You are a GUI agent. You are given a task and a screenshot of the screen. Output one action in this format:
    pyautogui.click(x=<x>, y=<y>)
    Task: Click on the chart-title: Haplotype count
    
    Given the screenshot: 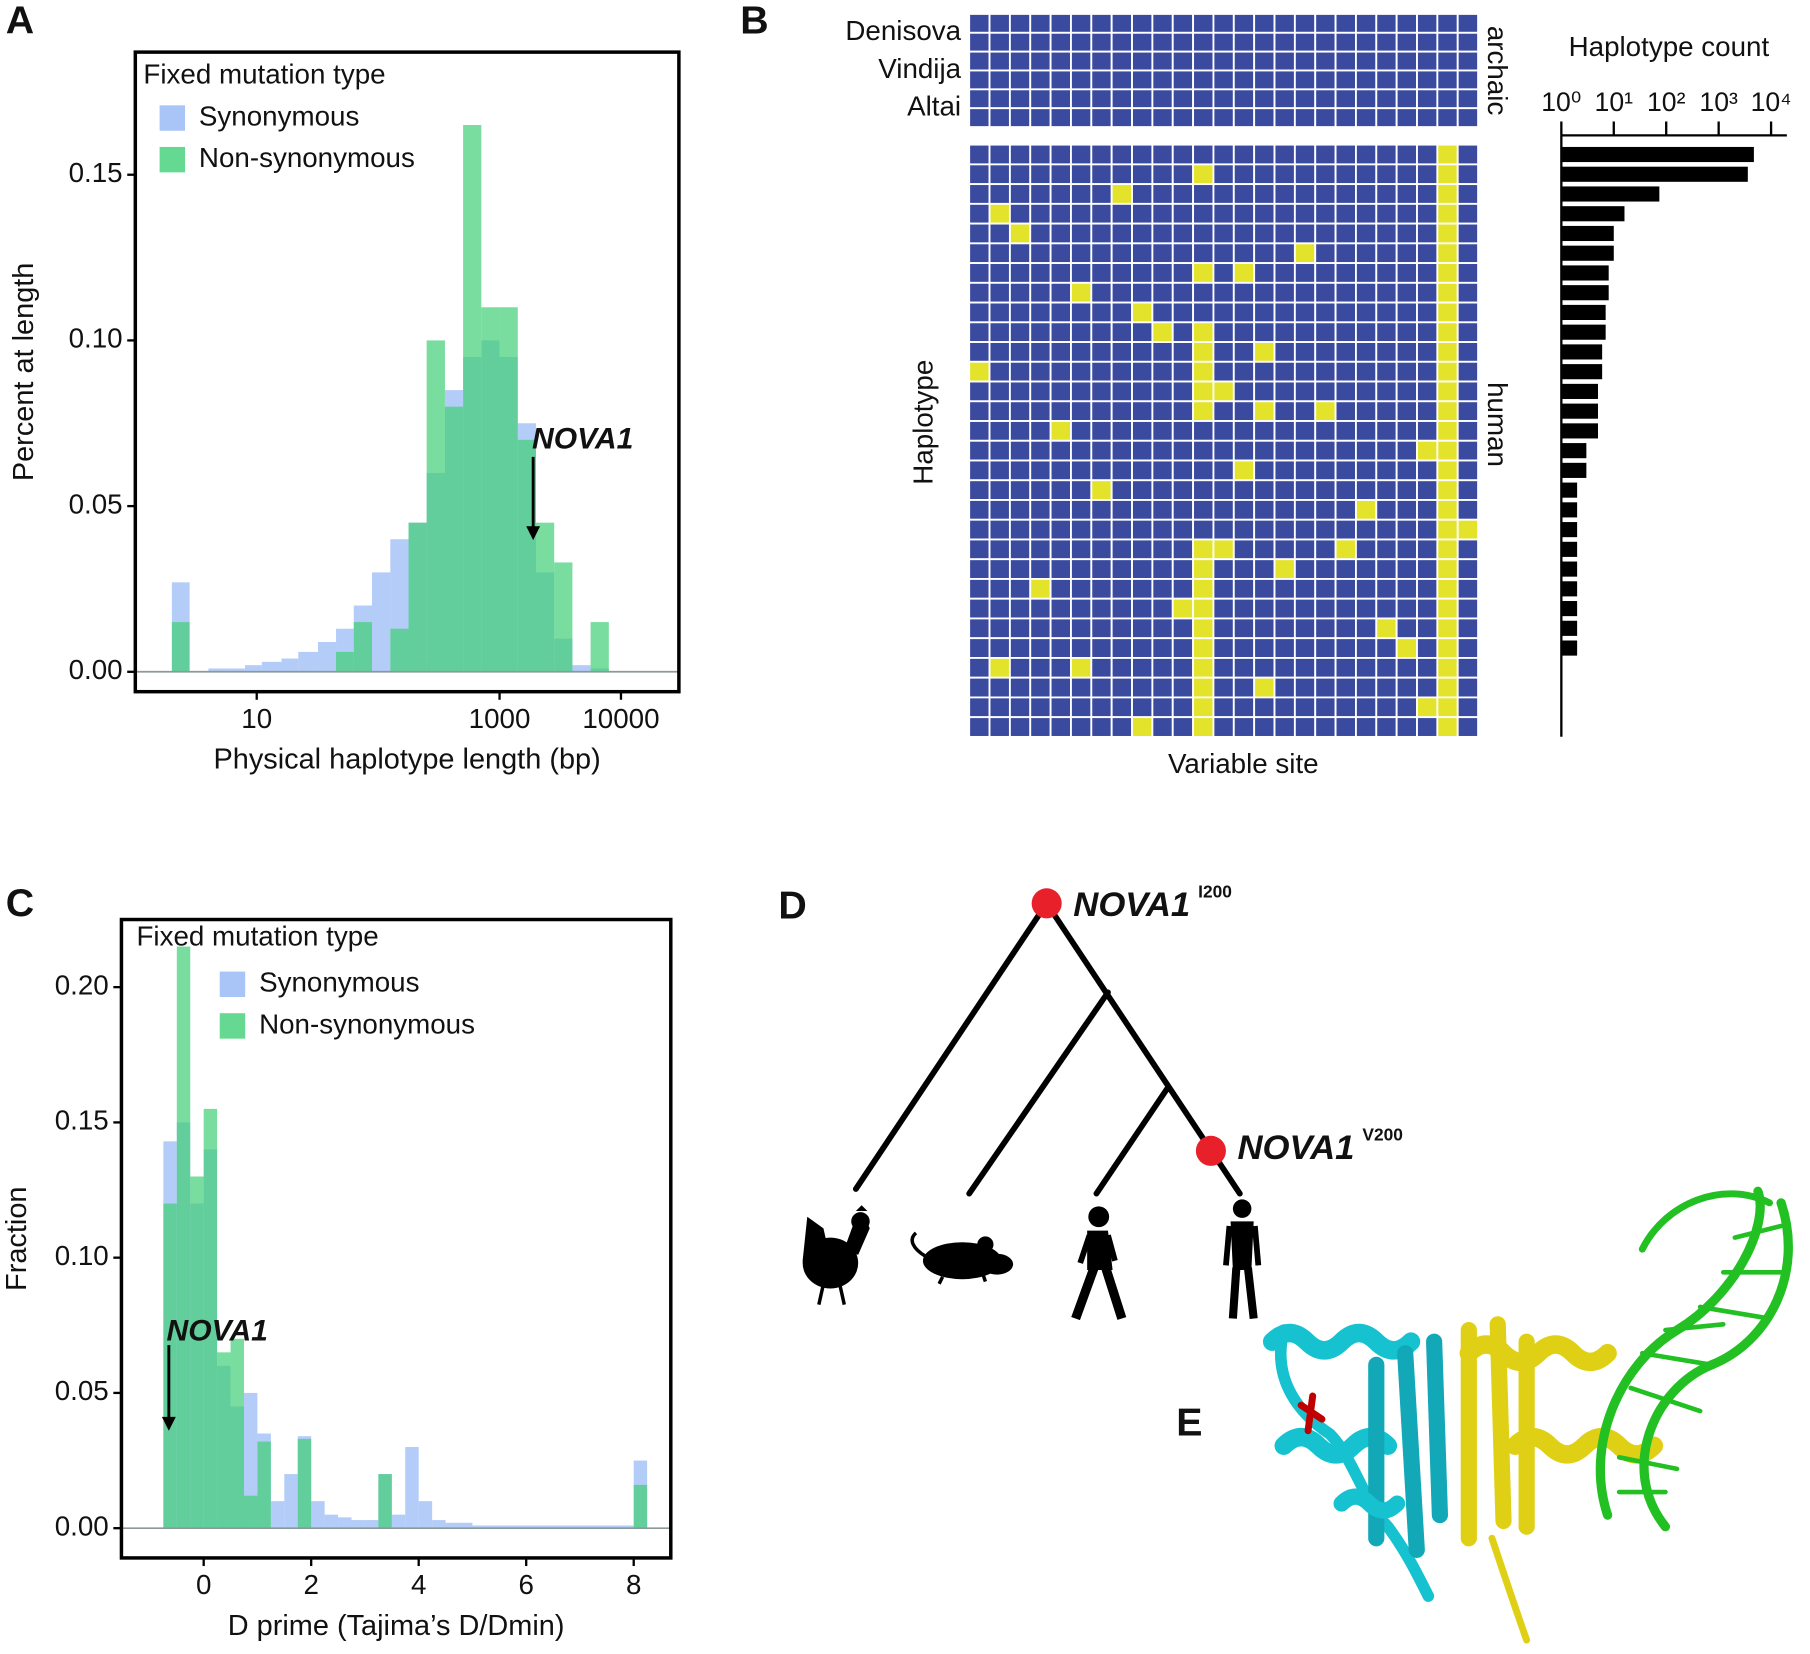 What is the action you would take?
    pyautogui.click(x=1669, y=46)
    